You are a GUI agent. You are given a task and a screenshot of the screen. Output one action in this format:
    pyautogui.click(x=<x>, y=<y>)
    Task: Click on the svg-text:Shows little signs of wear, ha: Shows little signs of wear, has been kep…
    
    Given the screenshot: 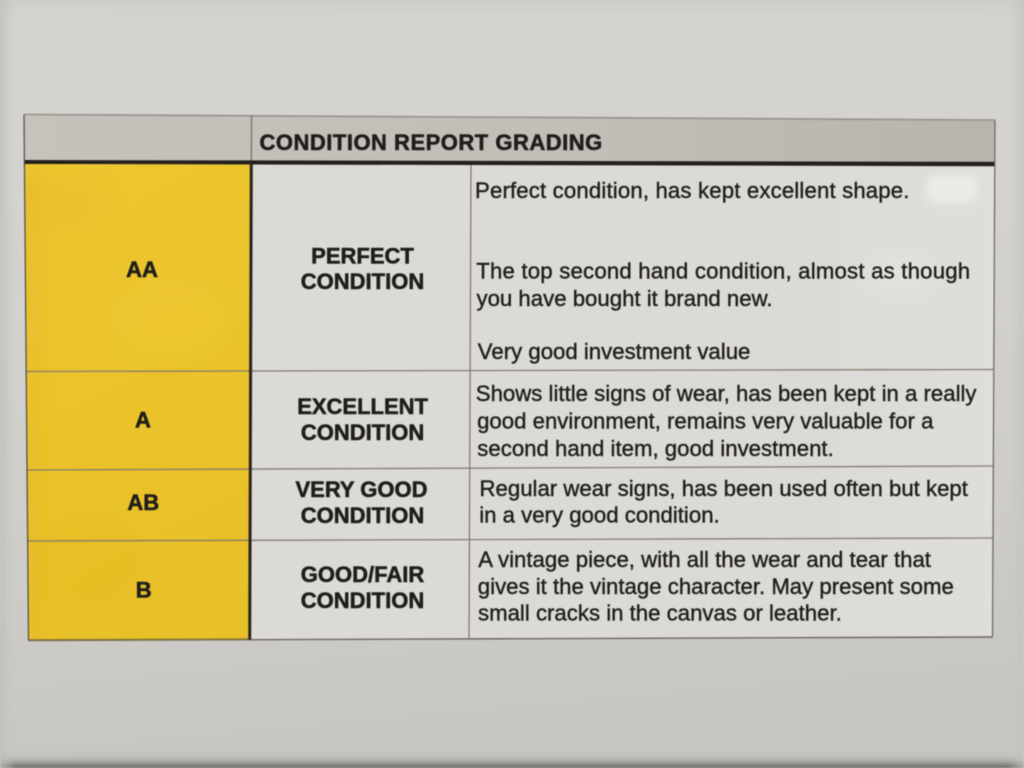 What is the action you would take?
    pyautogui.click(x=727, y=393)
    